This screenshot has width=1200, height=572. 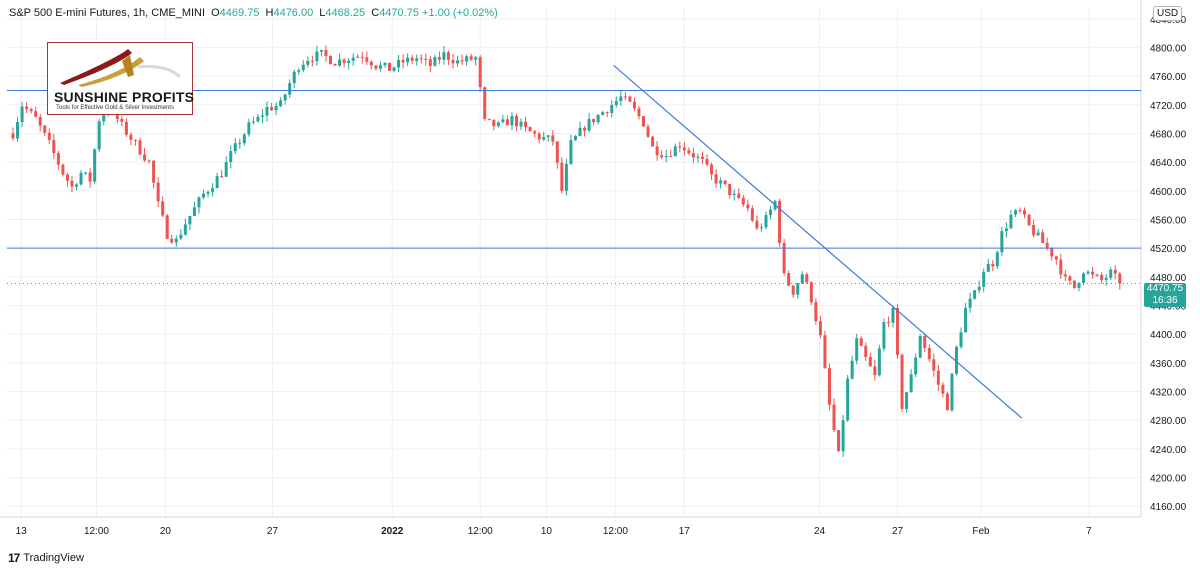 I want to click on tradingview-logo-icon: 17, so click(x=14, y=558).